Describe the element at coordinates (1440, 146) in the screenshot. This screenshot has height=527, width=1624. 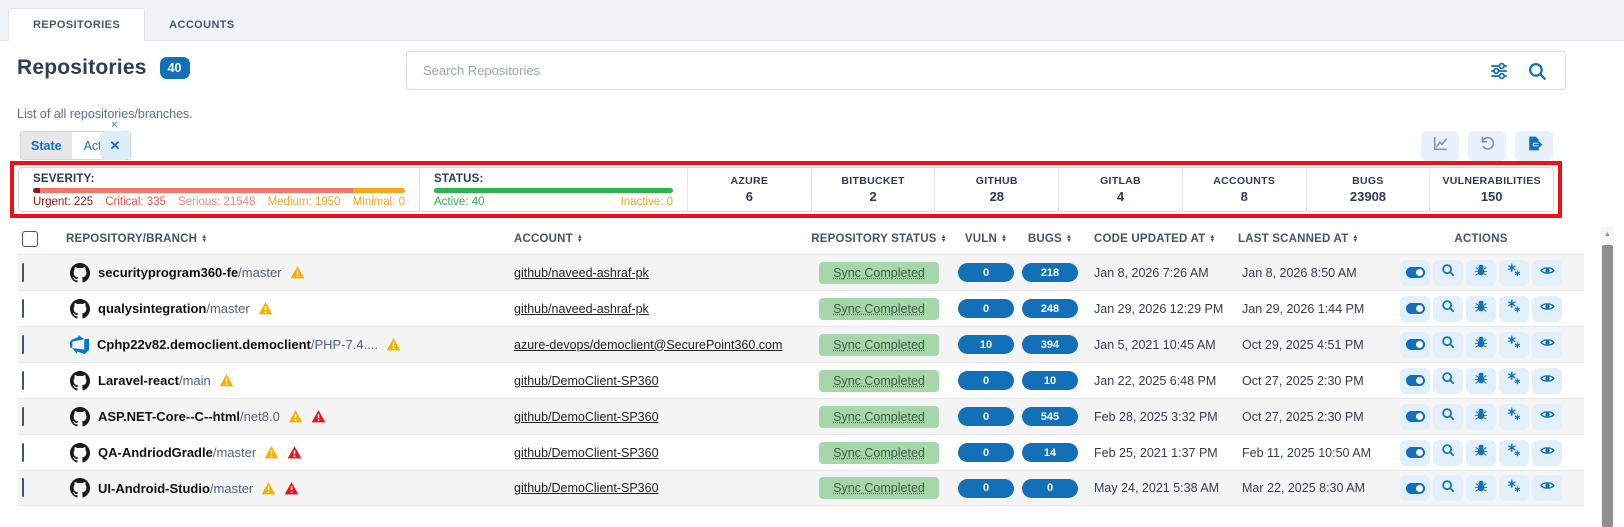
I see `analytics-button` at that location.